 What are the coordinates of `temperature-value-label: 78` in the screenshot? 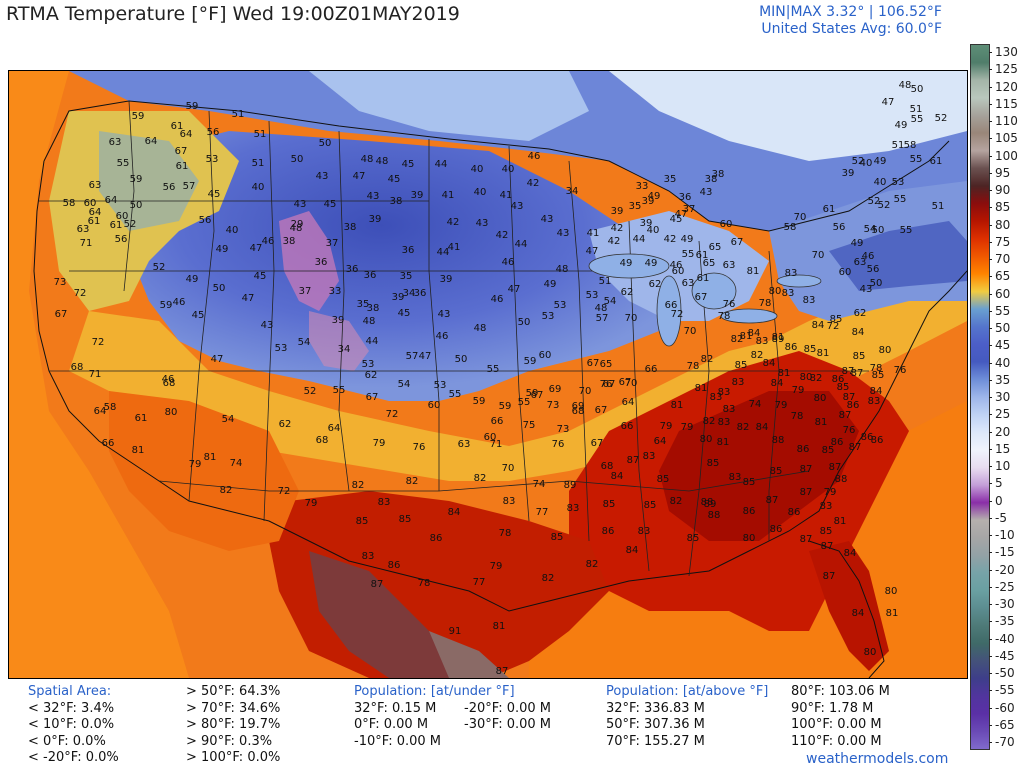 It's located at (693, 366).